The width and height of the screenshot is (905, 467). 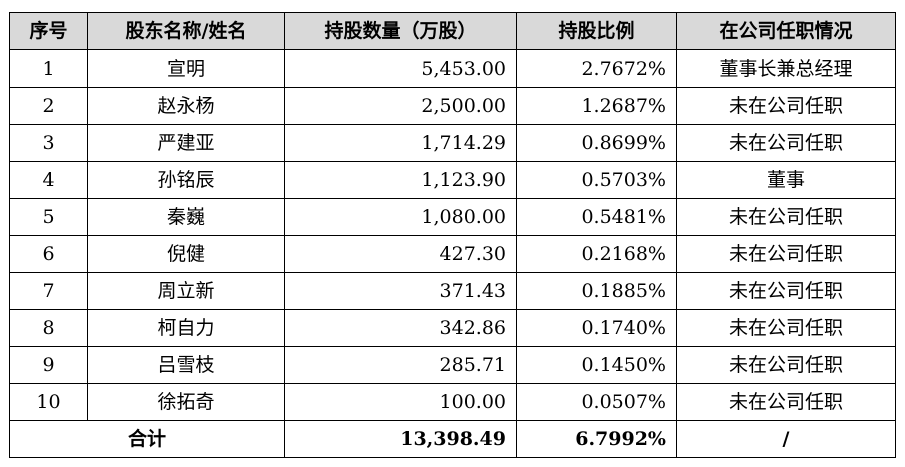 I want to click on cell-index: 5, so click(x=48, y=217).